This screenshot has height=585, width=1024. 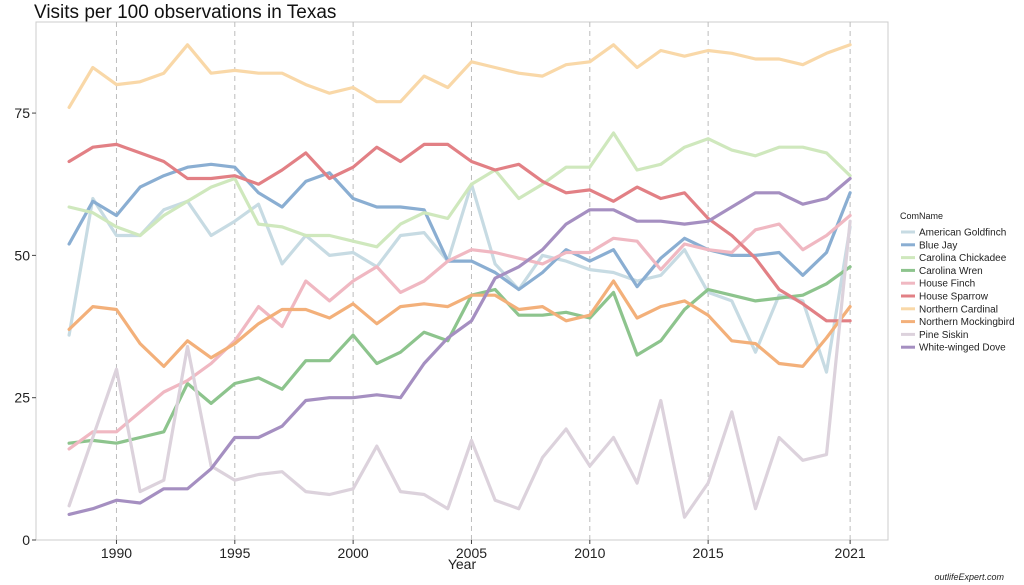 I want to click on x-tick-label: 2010, so click(x=589, y=553).